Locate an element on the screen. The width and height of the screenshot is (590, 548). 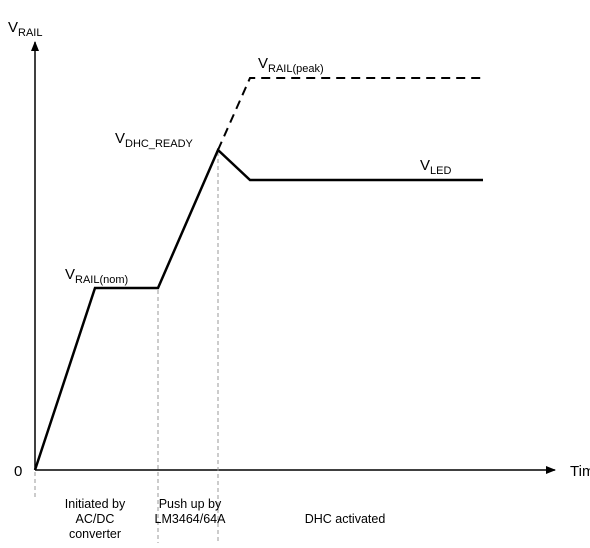
phase-note: Initiated by is located at coordinates (95, 504).